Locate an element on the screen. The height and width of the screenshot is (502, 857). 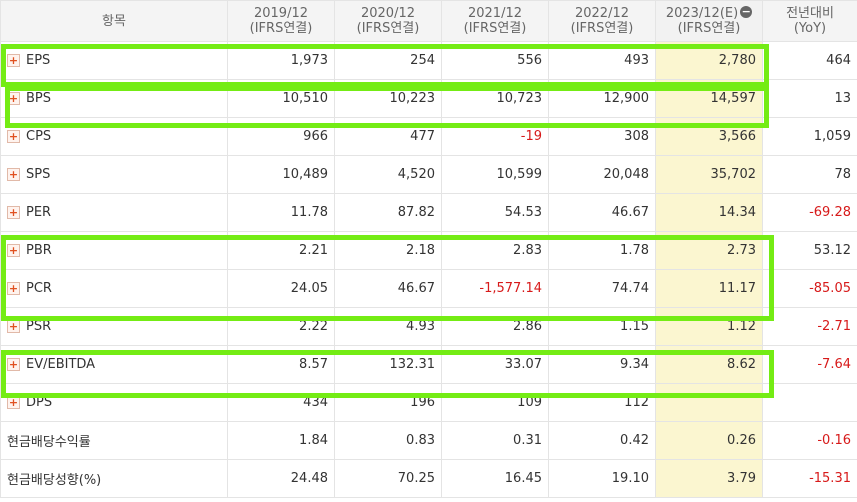
row-label-cell: + PCR is located at coordinates (114, 288).